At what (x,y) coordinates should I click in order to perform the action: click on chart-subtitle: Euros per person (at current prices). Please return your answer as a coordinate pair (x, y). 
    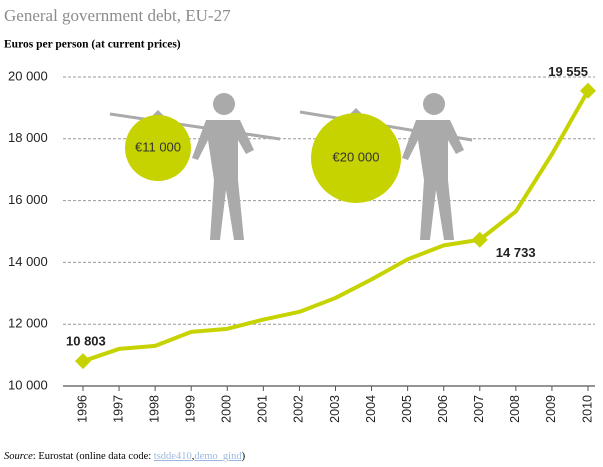
    Looking at the image, I should click on (92, 45).